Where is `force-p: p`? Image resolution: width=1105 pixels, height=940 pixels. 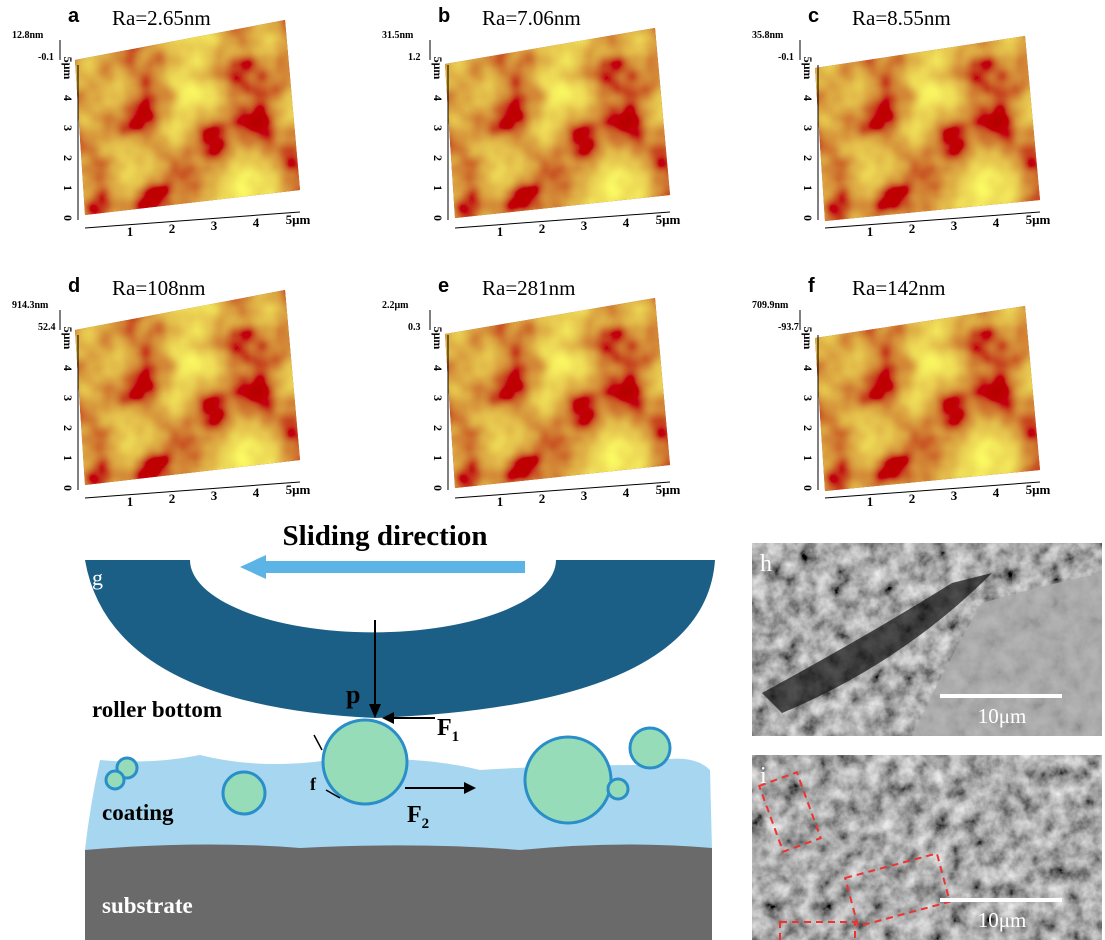 force-p: p is located at coordinates (353, 694).